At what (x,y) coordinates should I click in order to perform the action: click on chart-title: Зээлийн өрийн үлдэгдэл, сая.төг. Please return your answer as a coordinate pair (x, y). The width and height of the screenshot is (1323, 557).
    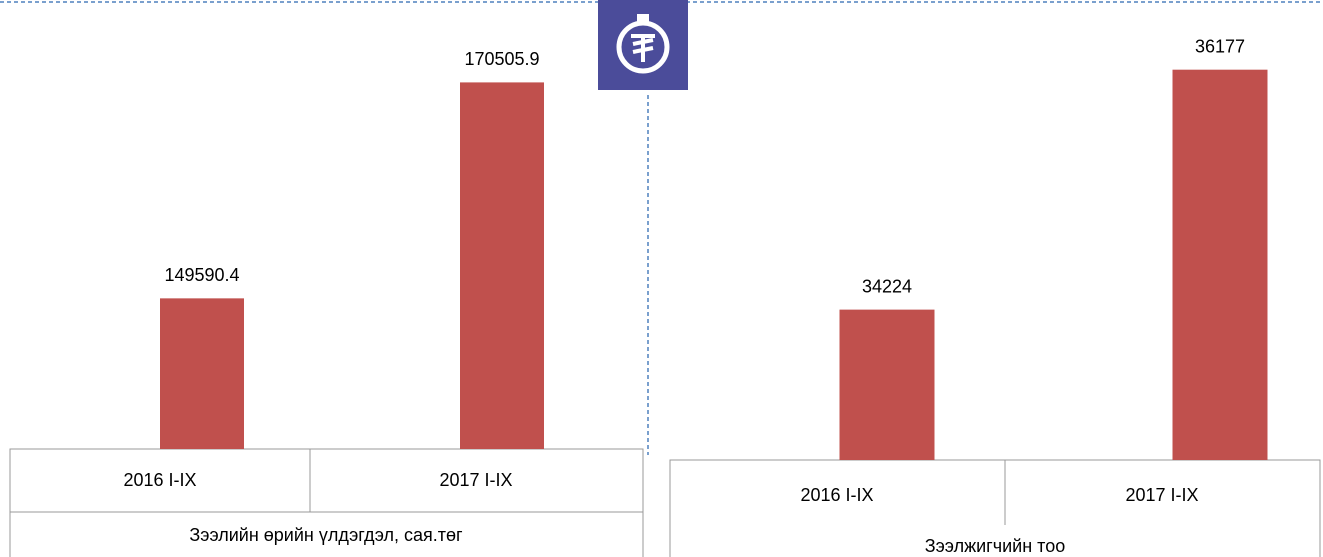
    Looking at the image, I should click on (326, 535).